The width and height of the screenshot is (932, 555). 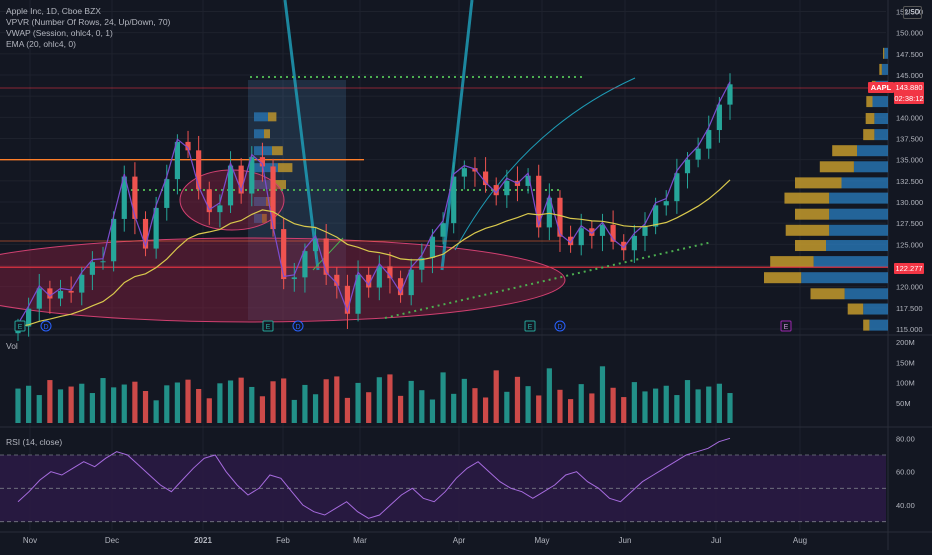 What do you see at coordinates (905, 362) in the screenshot?
I see `volume-tick-label: 150M` at bounding box center [905, 362].